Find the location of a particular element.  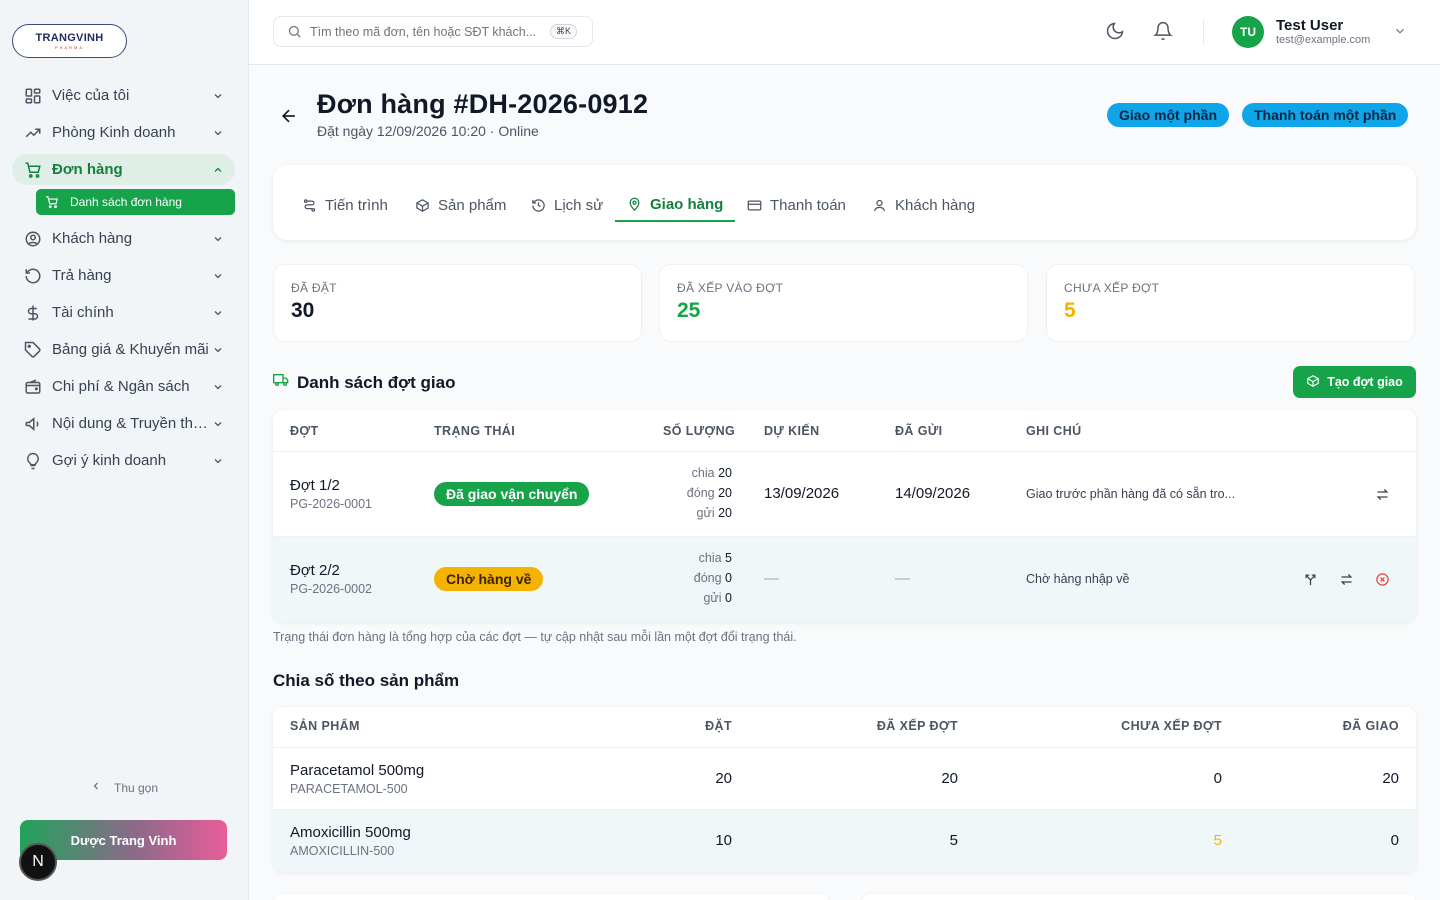

sidebar-item-label: Đơn hàng is located at coordinates (87, 169).